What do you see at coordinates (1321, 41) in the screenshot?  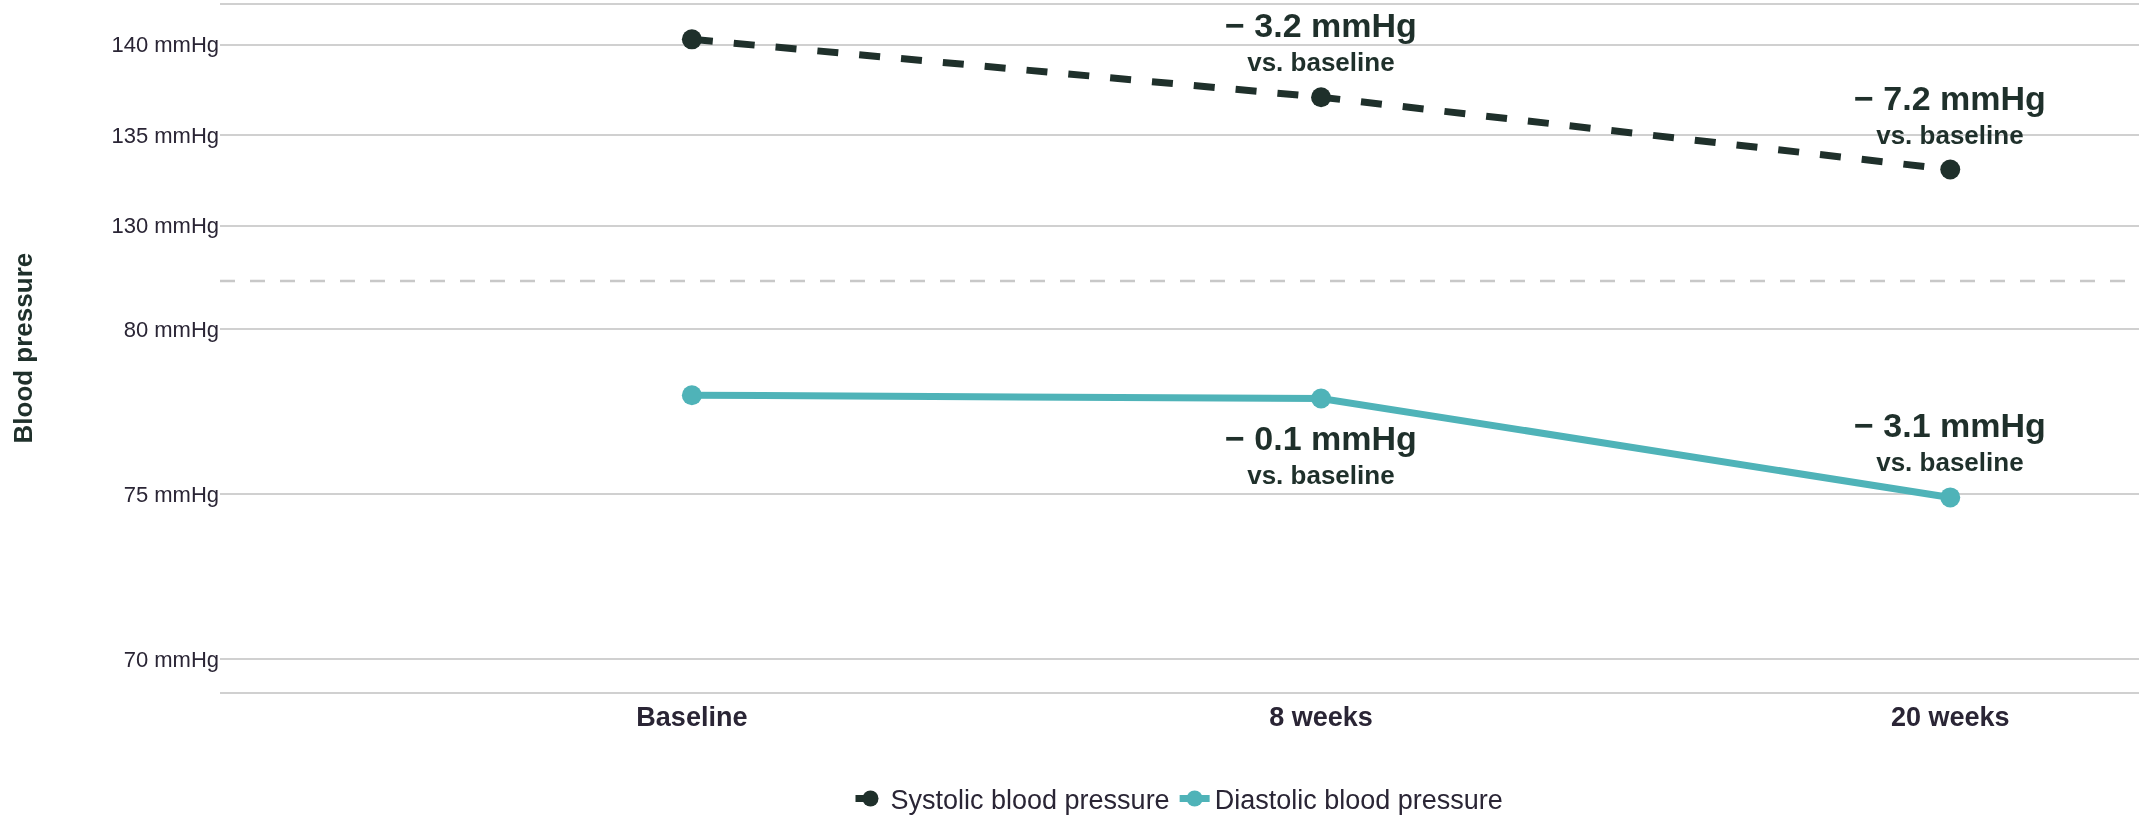 I see `annotation: − 3.2 mmHg vs. baseline` at bounding box center [1321, 41].